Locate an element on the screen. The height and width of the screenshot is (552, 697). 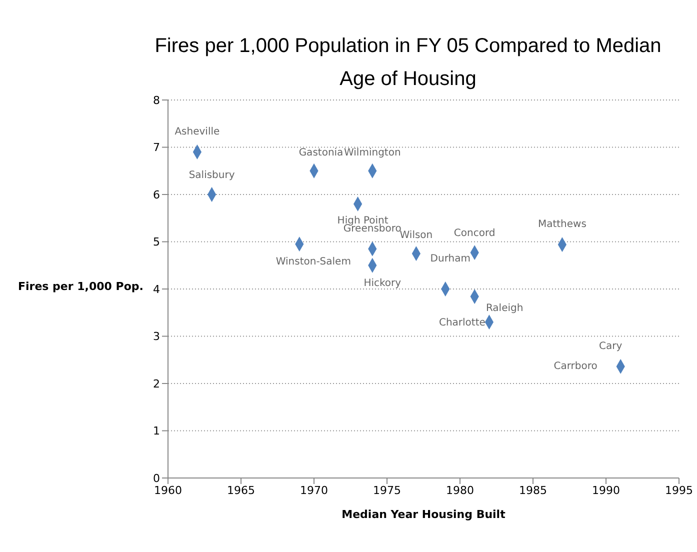
annotation: Cary is located at coordinates (610, 346).